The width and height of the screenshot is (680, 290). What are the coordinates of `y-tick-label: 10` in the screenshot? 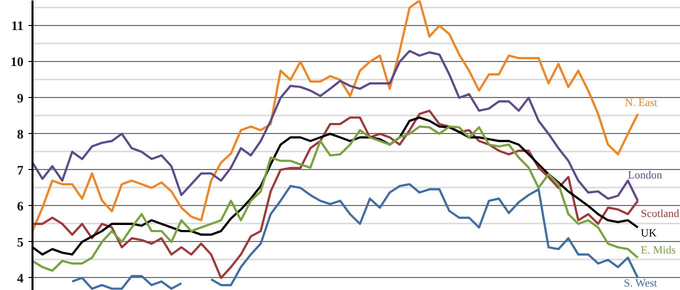 It's located at (17, 62).